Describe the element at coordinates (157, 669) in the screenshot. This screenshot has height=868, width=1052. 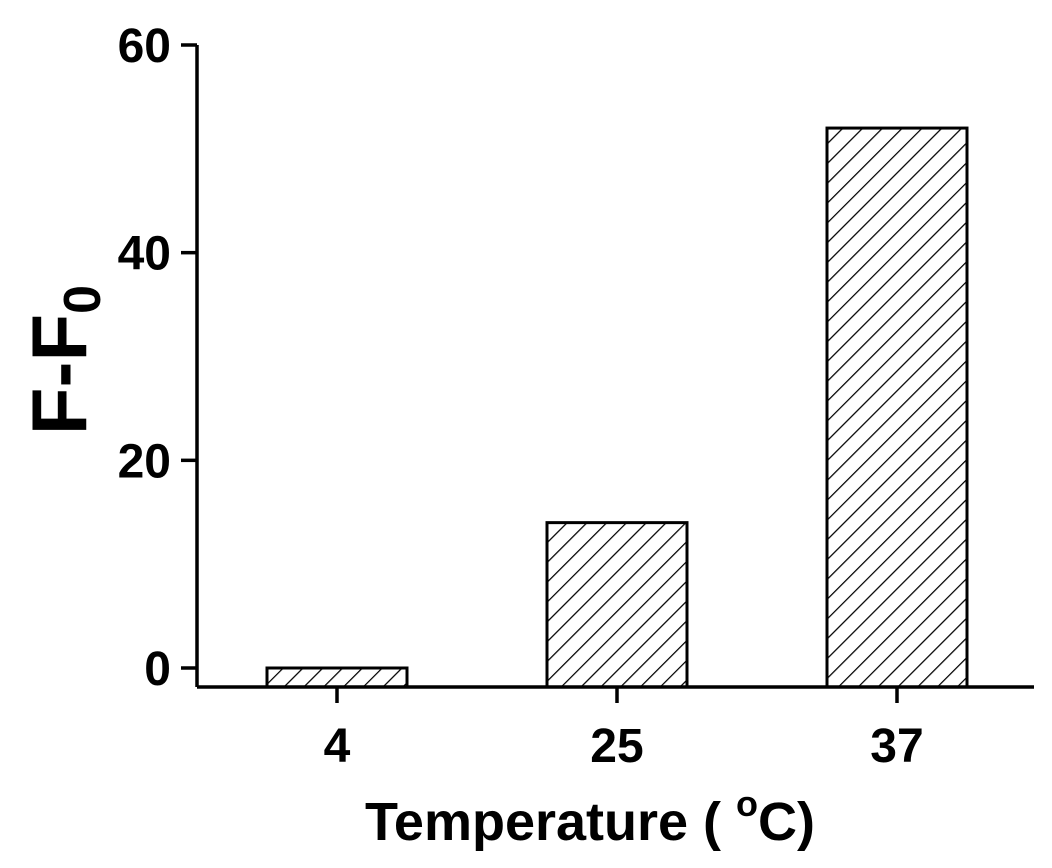
I see `y-tick-label-0: 0` at that location.